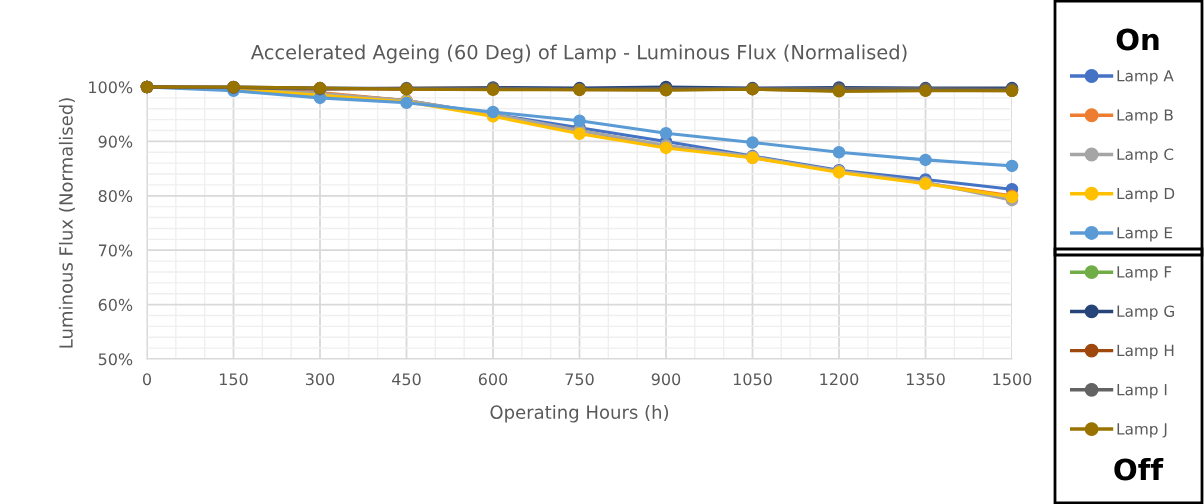 Image resolution: width=1204 pixels, height=504 pixels. Describe the element at coordinates (115, 196) in the screenshot. I see `y-tick-label: 80%` at that location.